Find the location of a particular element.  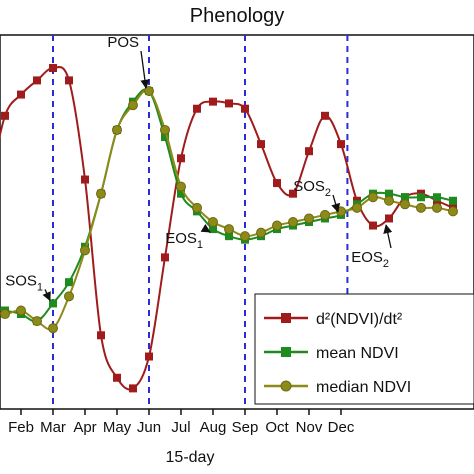

x-tick-label-9: Nov is located at coordinates (309, 427).